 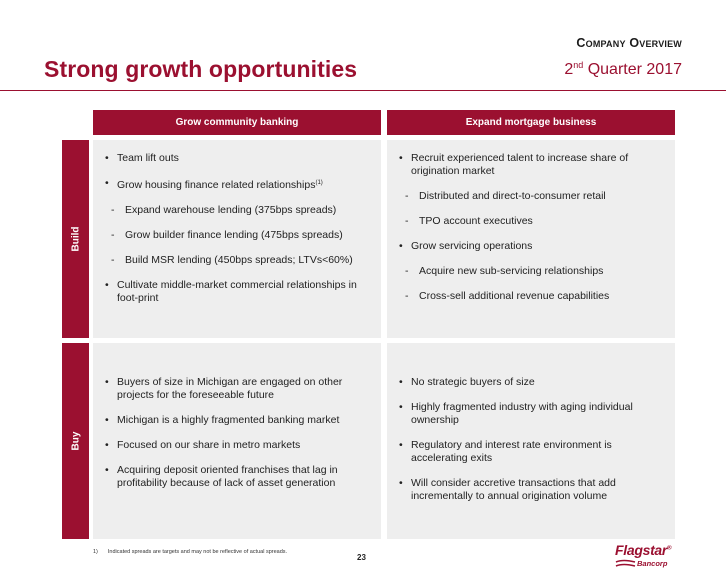 I want to click on sub-item: Acquire new sub-servicing relationships, so click(x=531, y=271).